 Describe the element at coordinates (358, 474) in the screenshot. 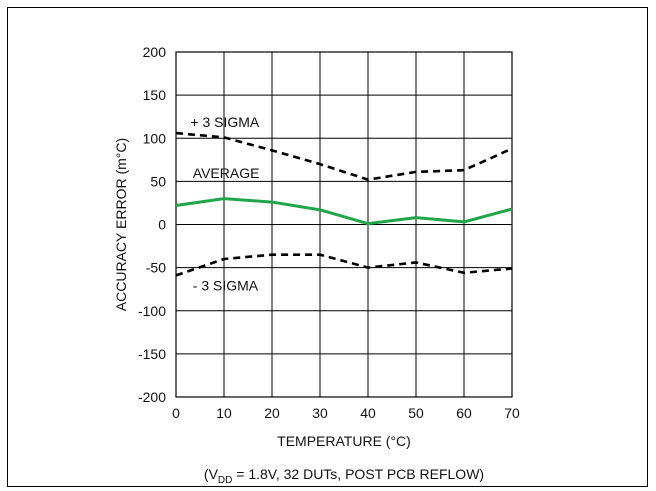

I see `footnote-suffix: = 1.8V, 32 DUTs, POST PCB REFLOW)` at that location.